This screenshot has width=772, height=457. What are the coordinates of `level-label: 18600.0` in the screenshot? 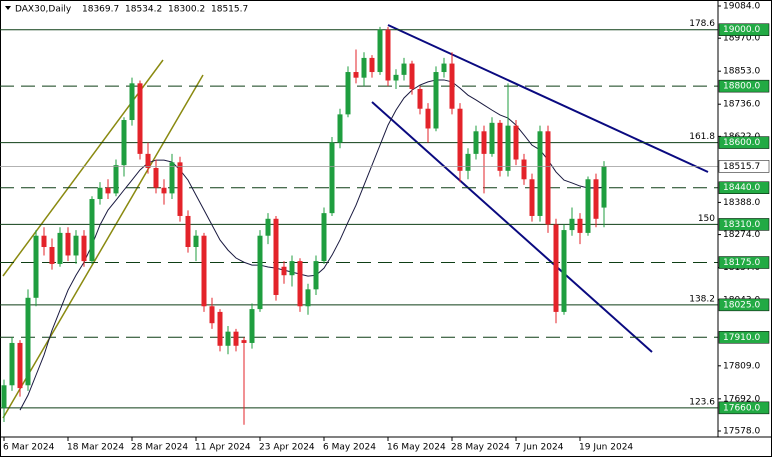 It's located at (741, 143).